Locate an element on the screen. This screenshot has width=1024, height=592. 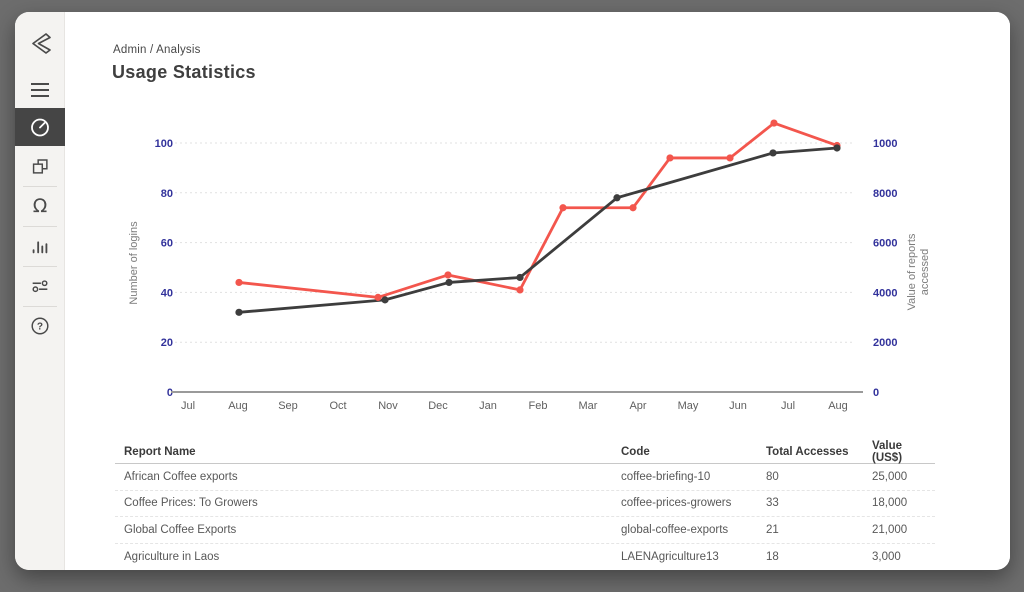
column-header-report-name: Report Name is located at coordinates (160, 452).